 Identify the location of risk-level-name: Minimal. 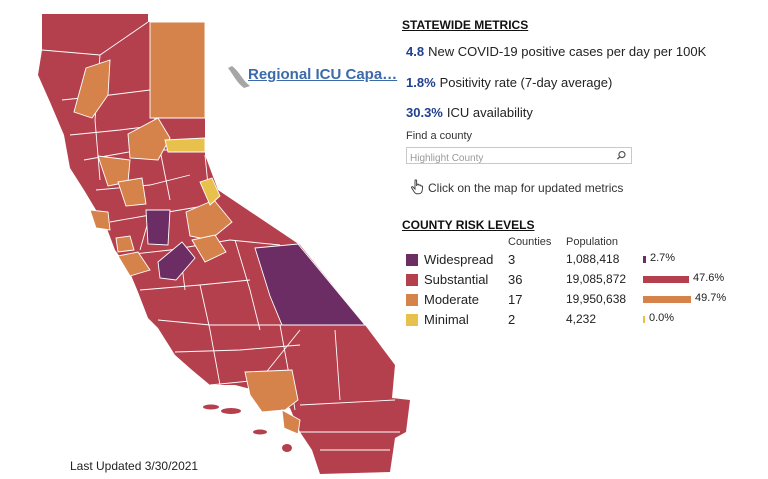
(446, 319).